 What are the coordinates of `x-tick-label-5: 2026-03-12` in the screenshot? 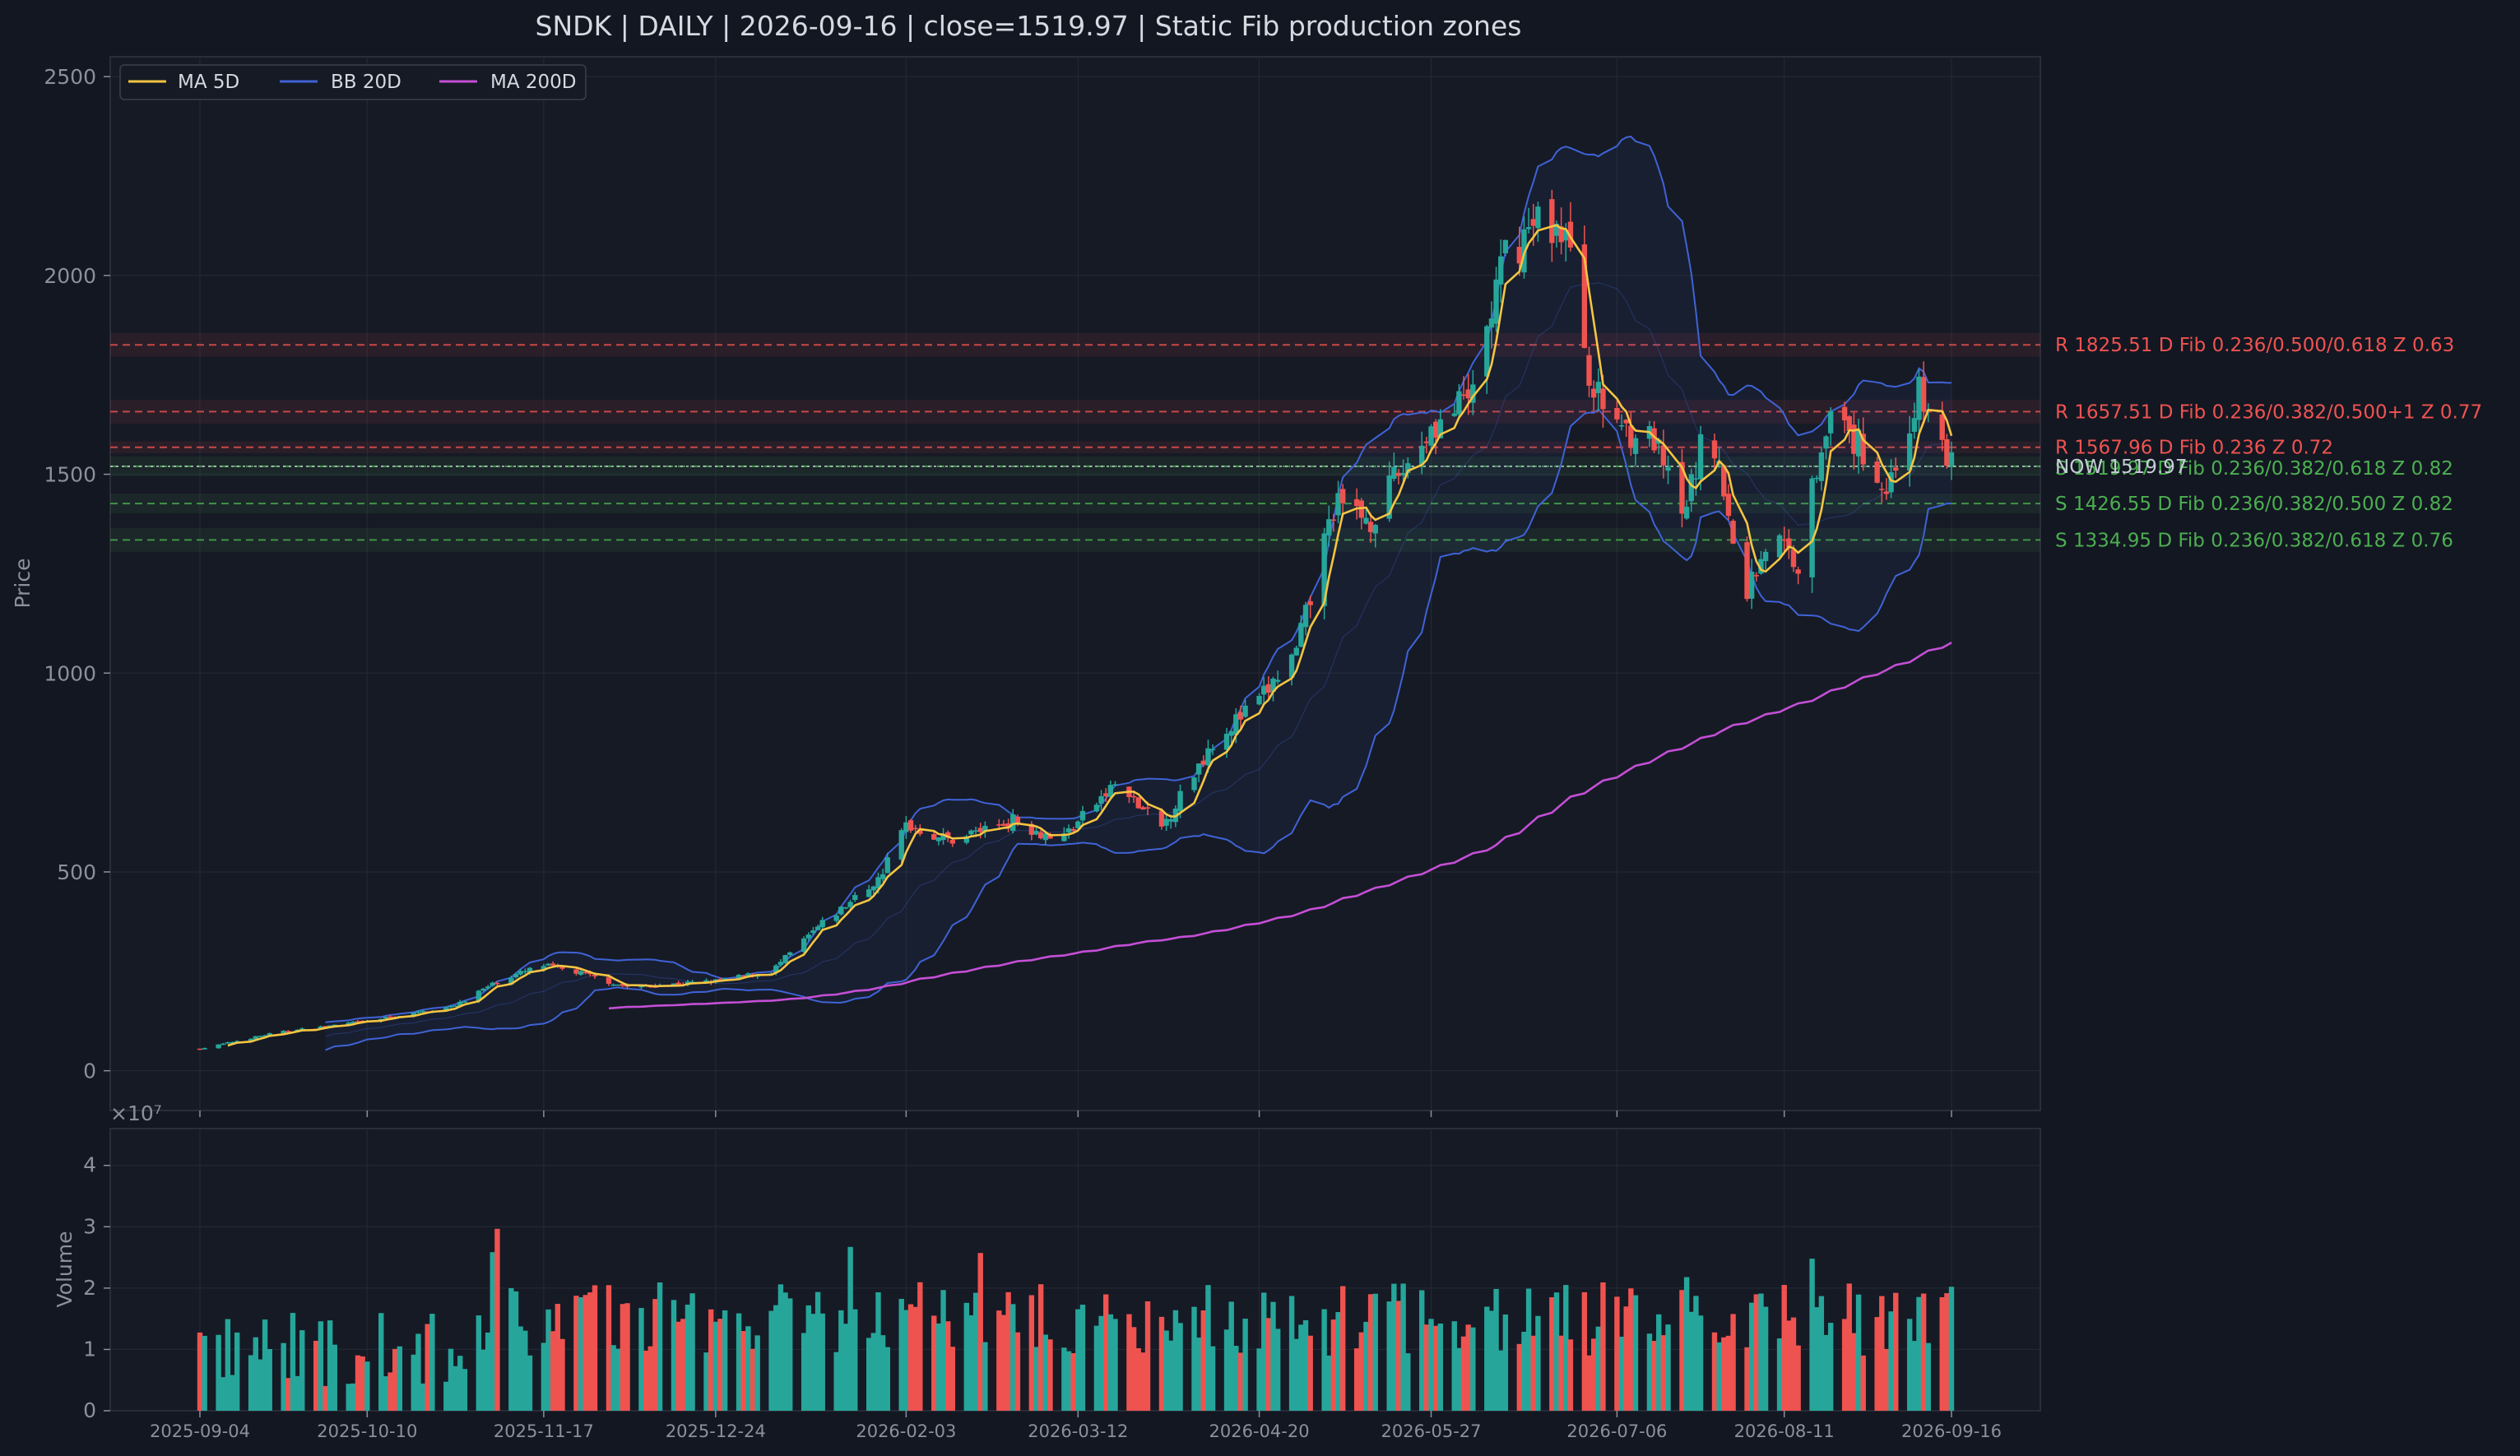 It's located at (1078, 1431).